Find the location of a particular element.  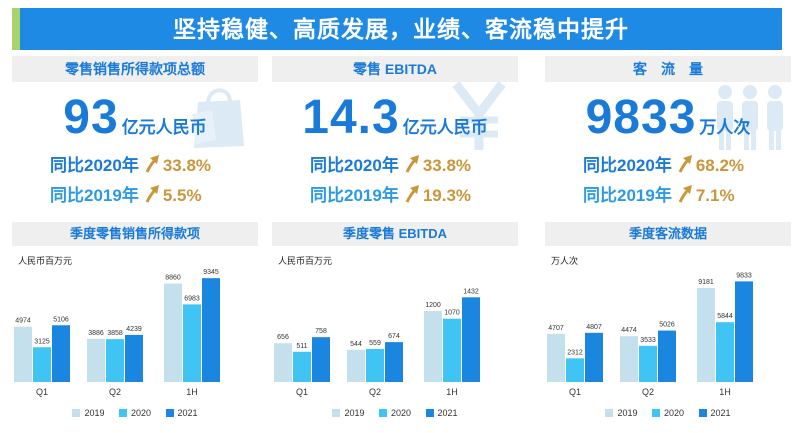

kpi-header: 客 流 量 is located at coordinates (668, 69).